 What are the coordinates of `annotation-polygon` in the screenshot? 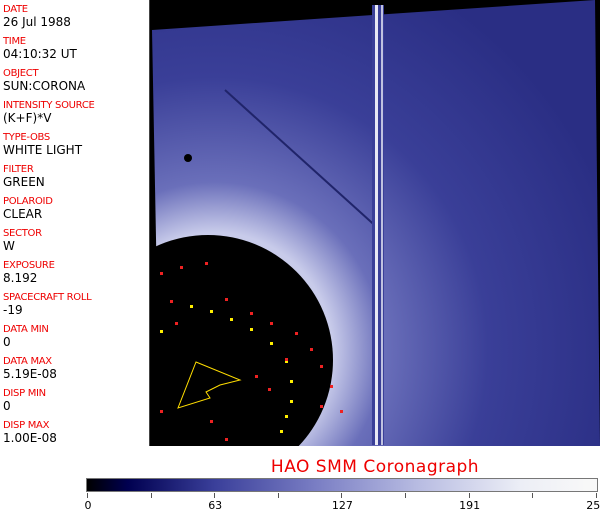 It's located at (209, 385).